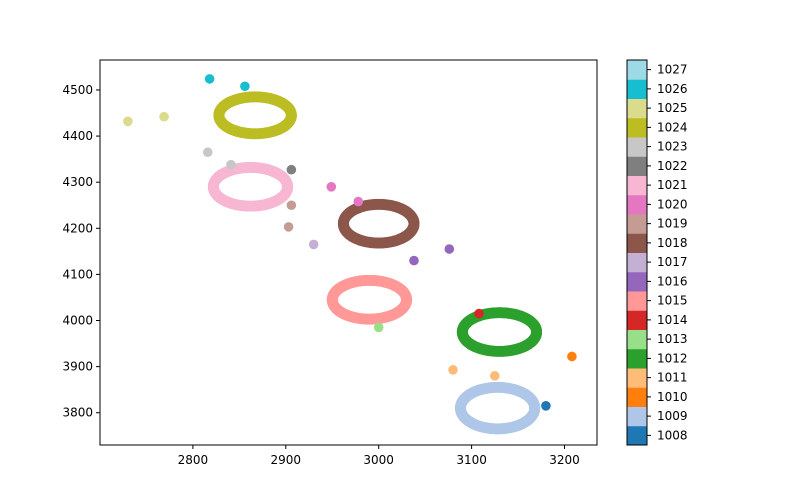  Describe the element at coordinates (672, 301) in the screenshot. I see `colorbar-tick-label: 1015` at that location.